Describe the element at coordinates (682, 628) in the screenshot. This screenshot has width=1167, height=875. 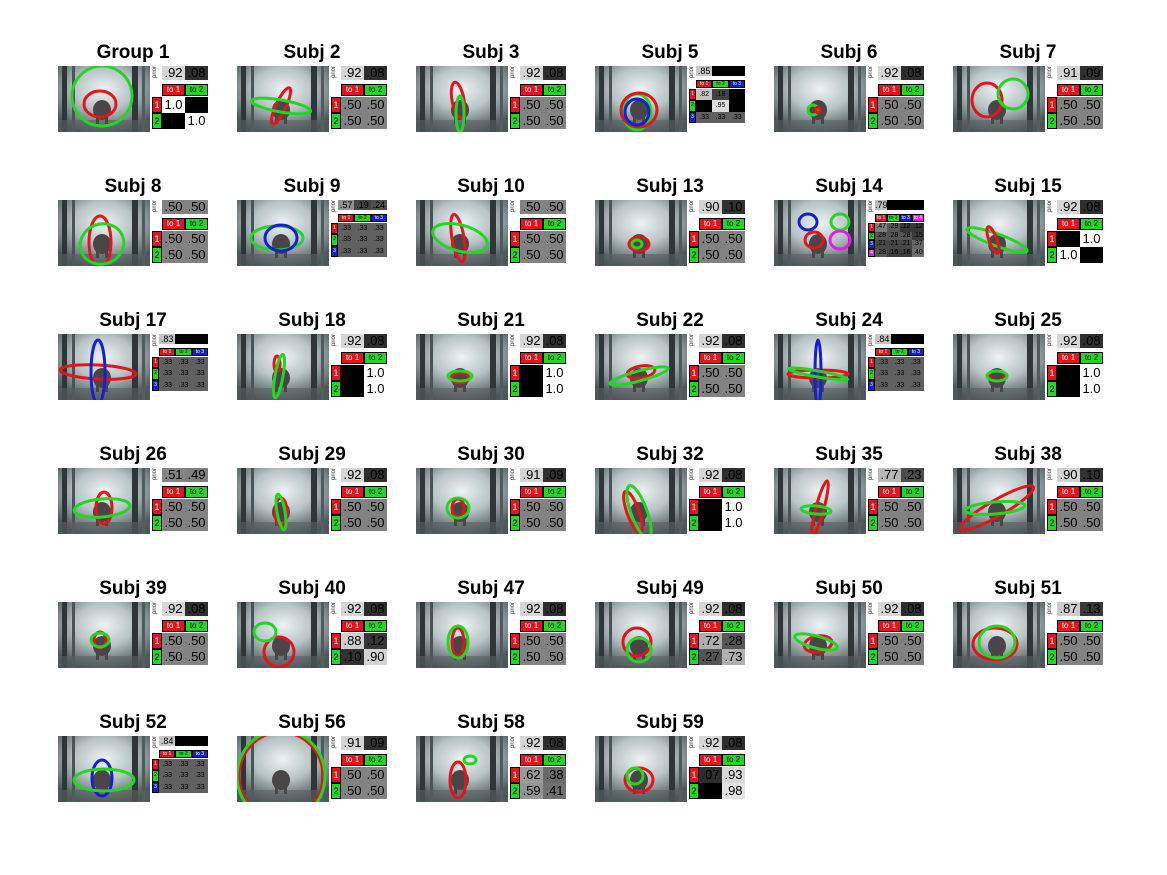
I see `subject-panel: Subj 49 prior .92.08 to 1 to 2 1.72.28 2.27.73` at that location.